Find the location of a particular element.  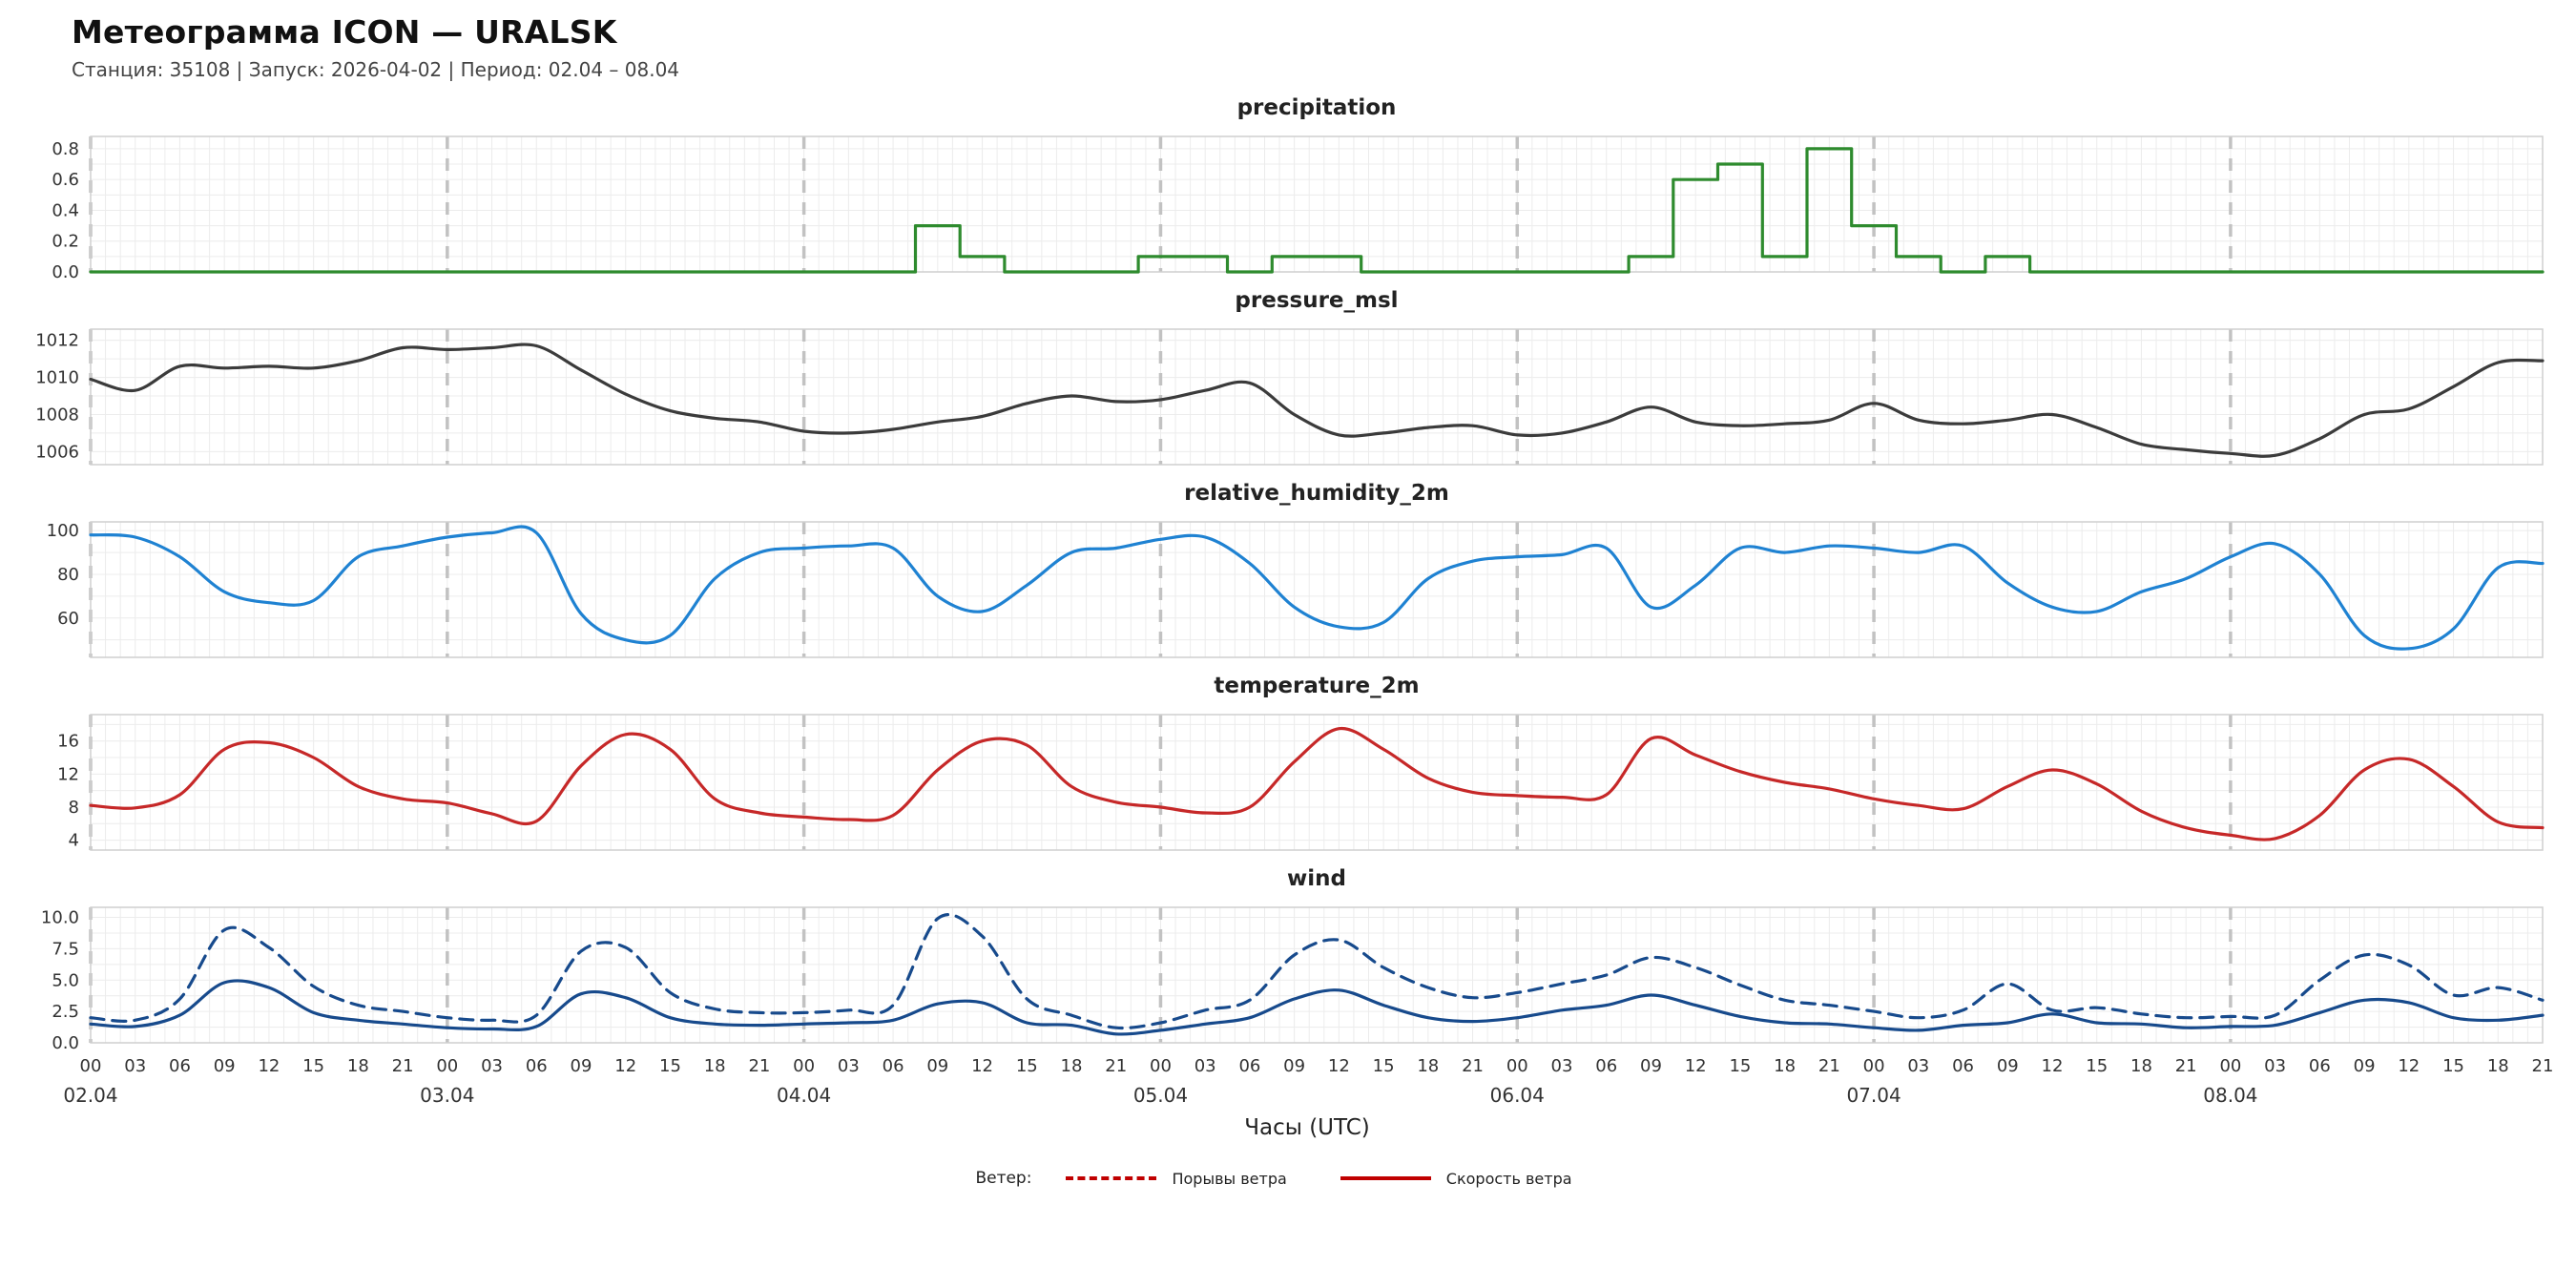

legend-item-gusts: Порывы ветра is located at coordinates (1176, 1178).